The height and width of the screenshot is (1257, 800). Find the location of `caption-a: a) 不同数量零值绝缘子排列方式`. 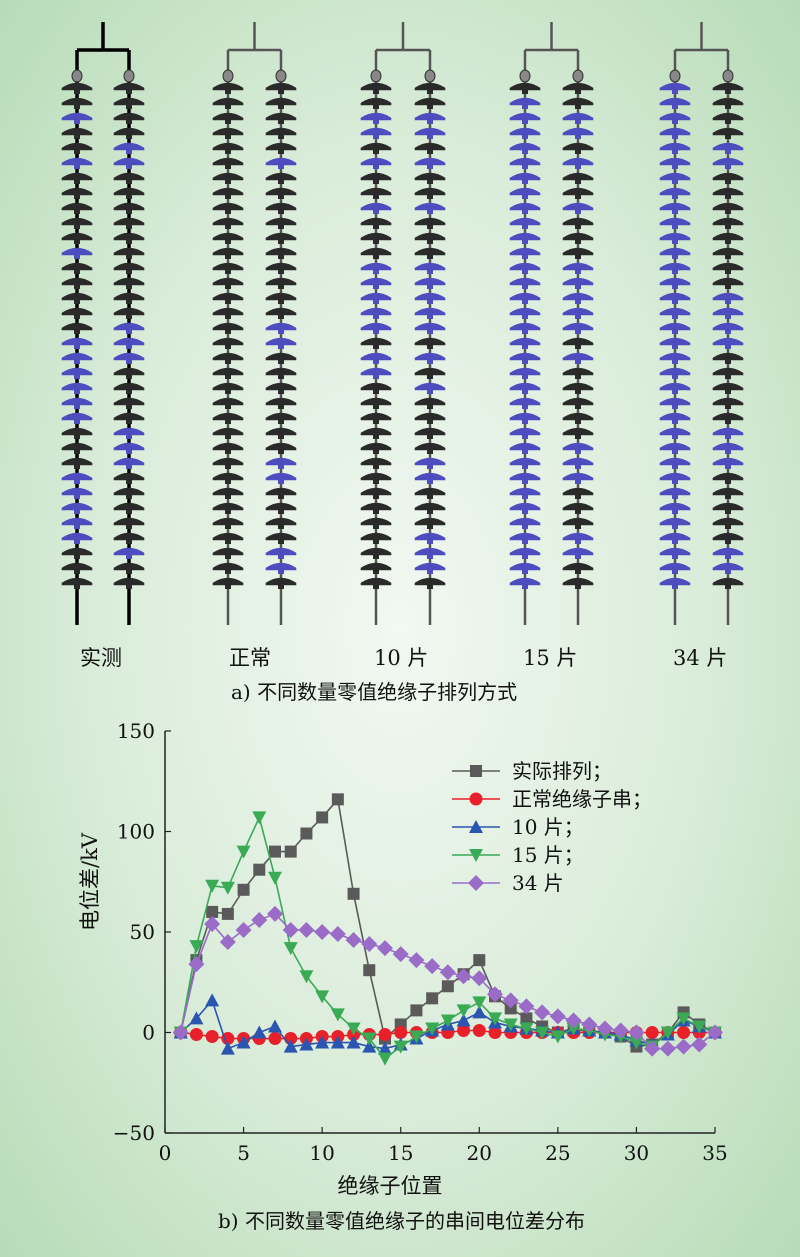

caption-a: a) 不同数量零值绝缘子排列方式 is located at coordinates (374, 692).